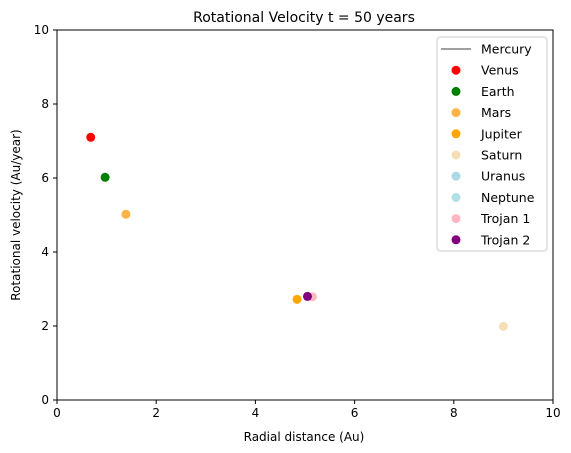 Image resolution: width=571 pixels, height=453 pixels. Describe the element at coordinates (105, 177) in the screenshot. I see `data-point-earth` at that location.